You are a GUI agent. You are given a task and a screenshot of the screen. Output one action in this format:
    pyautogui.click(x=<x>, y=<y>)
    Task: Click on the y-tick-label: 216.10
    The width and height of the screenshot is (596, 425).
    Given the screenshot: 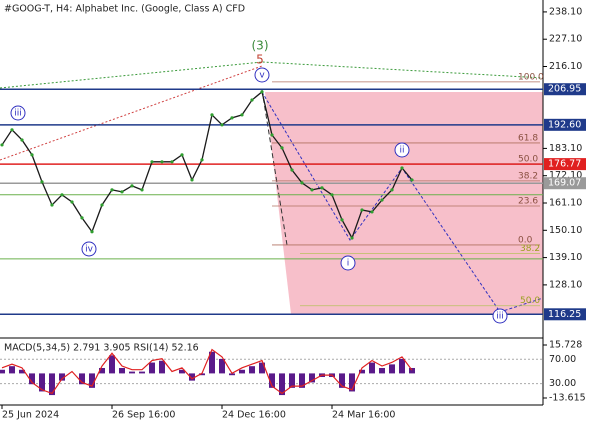 What is the action you would take?
    pyautogui.click(x=565, y=66)
    